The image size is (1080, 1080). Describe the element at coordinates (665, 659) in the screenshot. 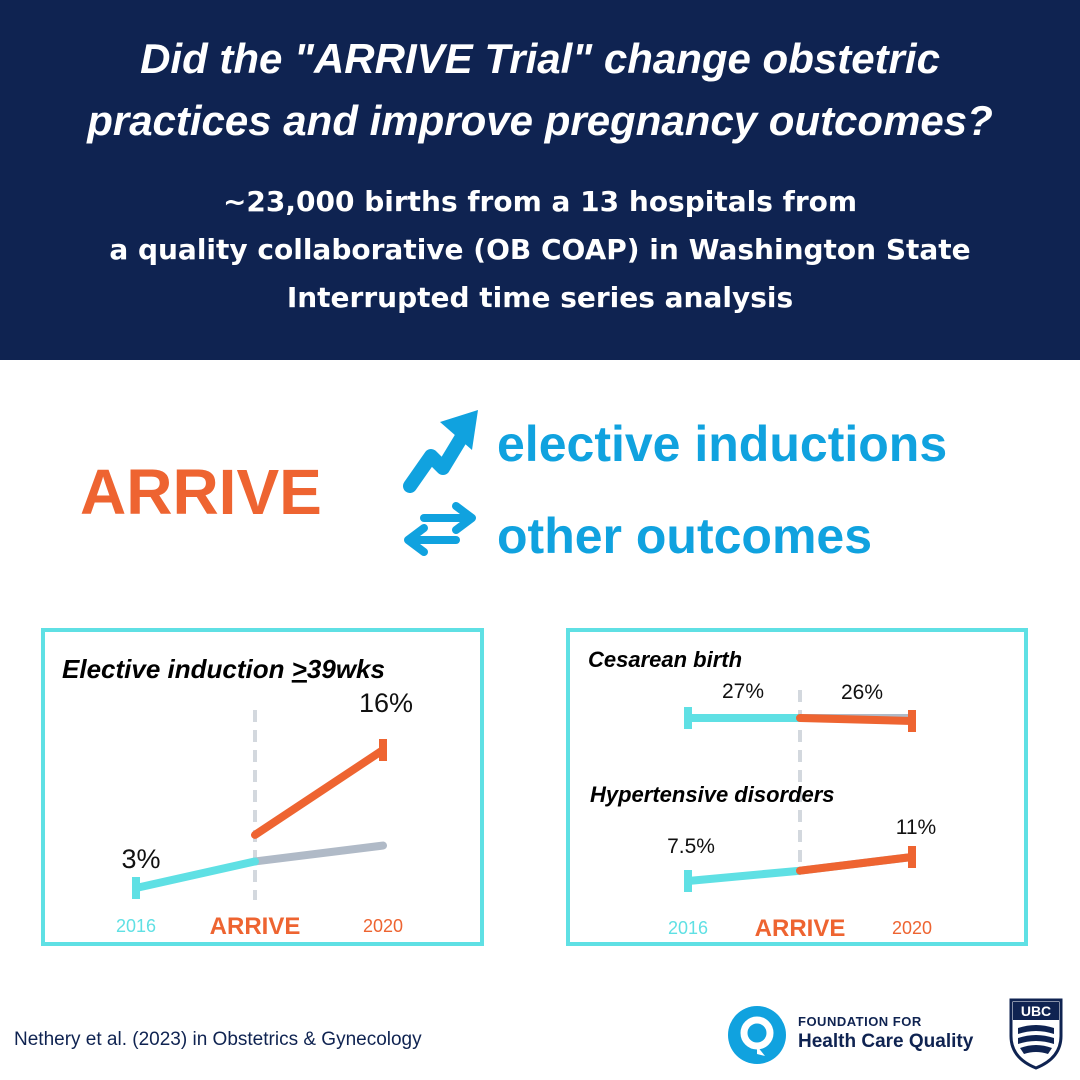

I see `chart-title: Cesarean birth` at that location.